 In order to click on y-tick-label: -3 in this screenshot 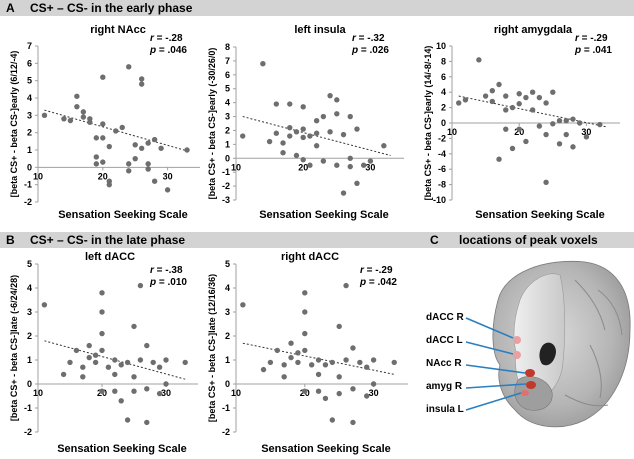, I will do `click(226, 200)`.